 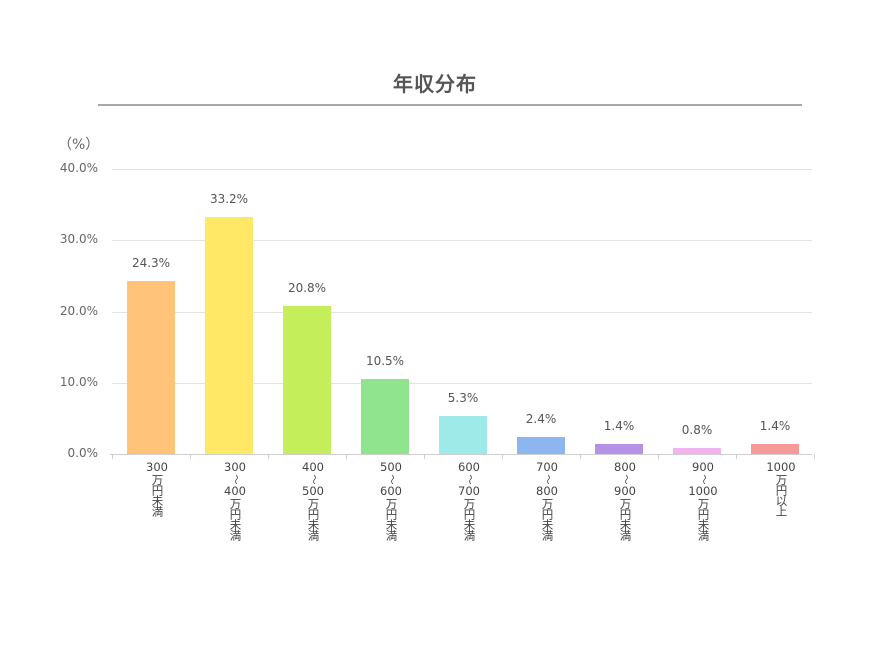 I want to click on x-category-label: 700 ～ 800 万円未満, so click(x=547, y=500).